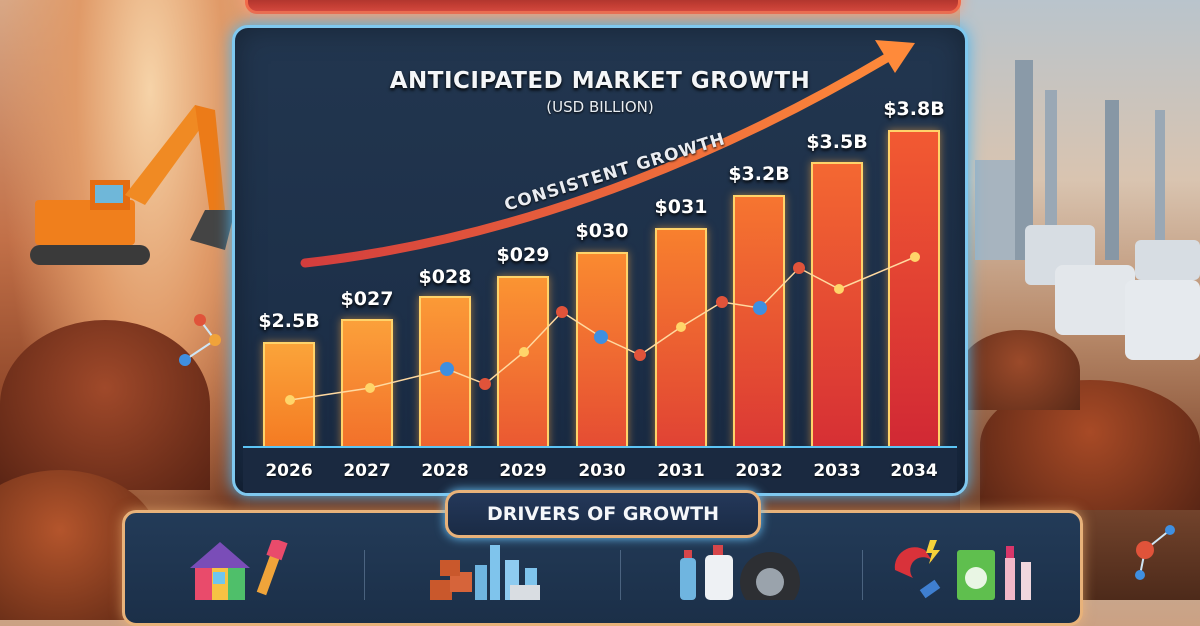 This screenshot has height=626, width=1200. What do you see at coordinates (759, 471) in the screenshot?
I see `x-tick-label: 2032` at bounding box center [759, 471].